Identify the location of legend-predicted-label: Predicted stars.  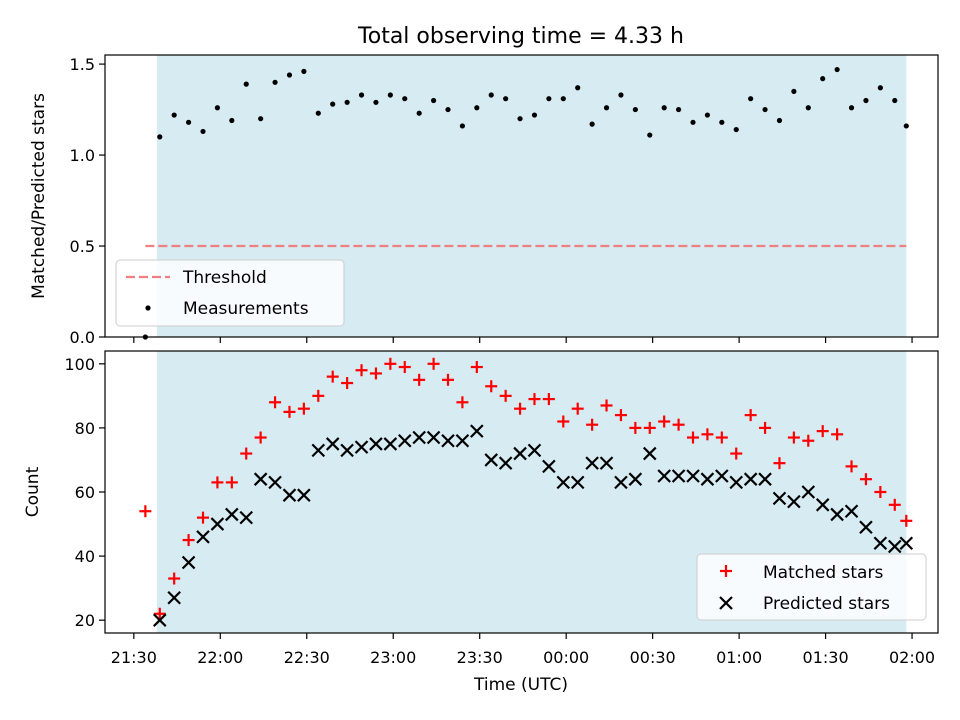
(826, 604).